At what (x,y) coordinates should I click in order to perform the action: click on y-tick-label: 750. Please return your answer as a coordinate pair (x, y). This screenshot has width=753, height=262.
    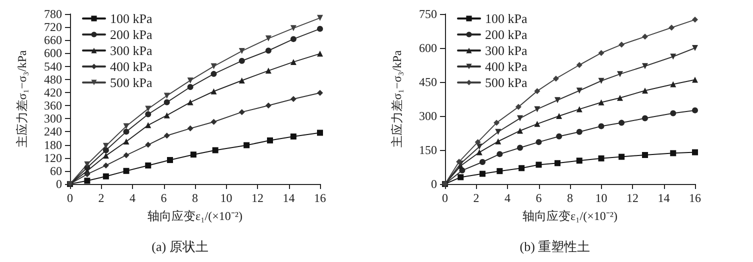
    Looking at the image, I should click on (428, 14).